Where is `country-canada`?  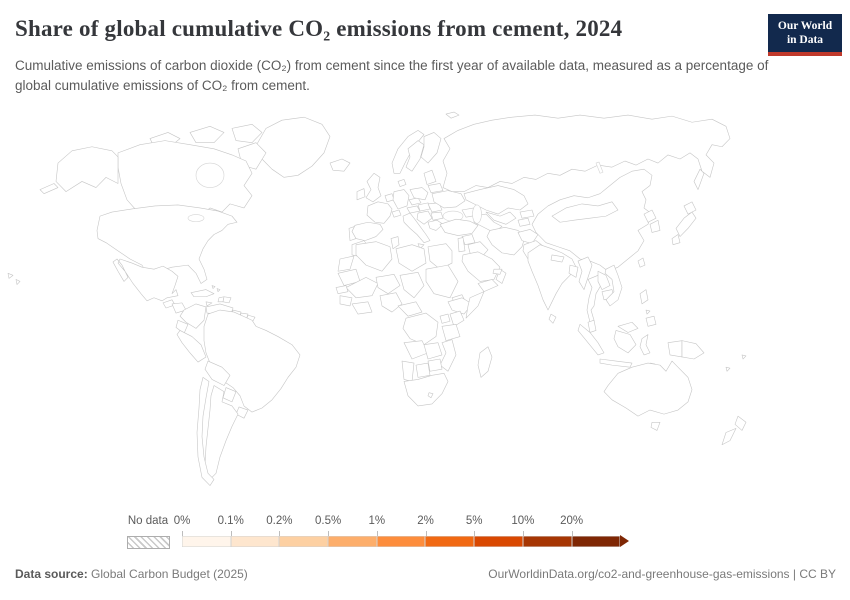
country-canada is located at coordinates (185, 179).